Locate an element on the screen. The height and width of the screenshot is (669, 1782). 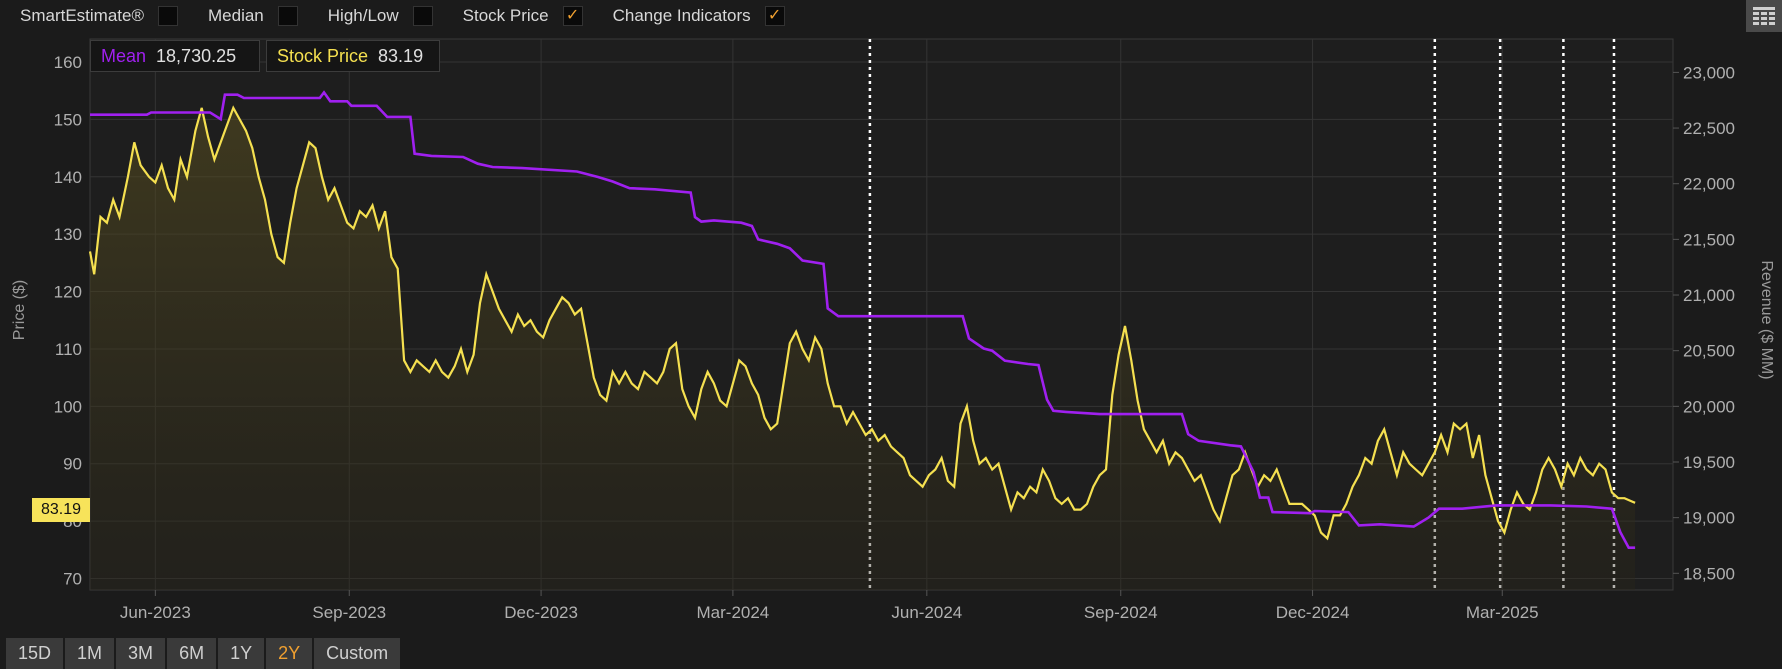
price-legend-label: Stock Price is located at coordinates (323, 55).